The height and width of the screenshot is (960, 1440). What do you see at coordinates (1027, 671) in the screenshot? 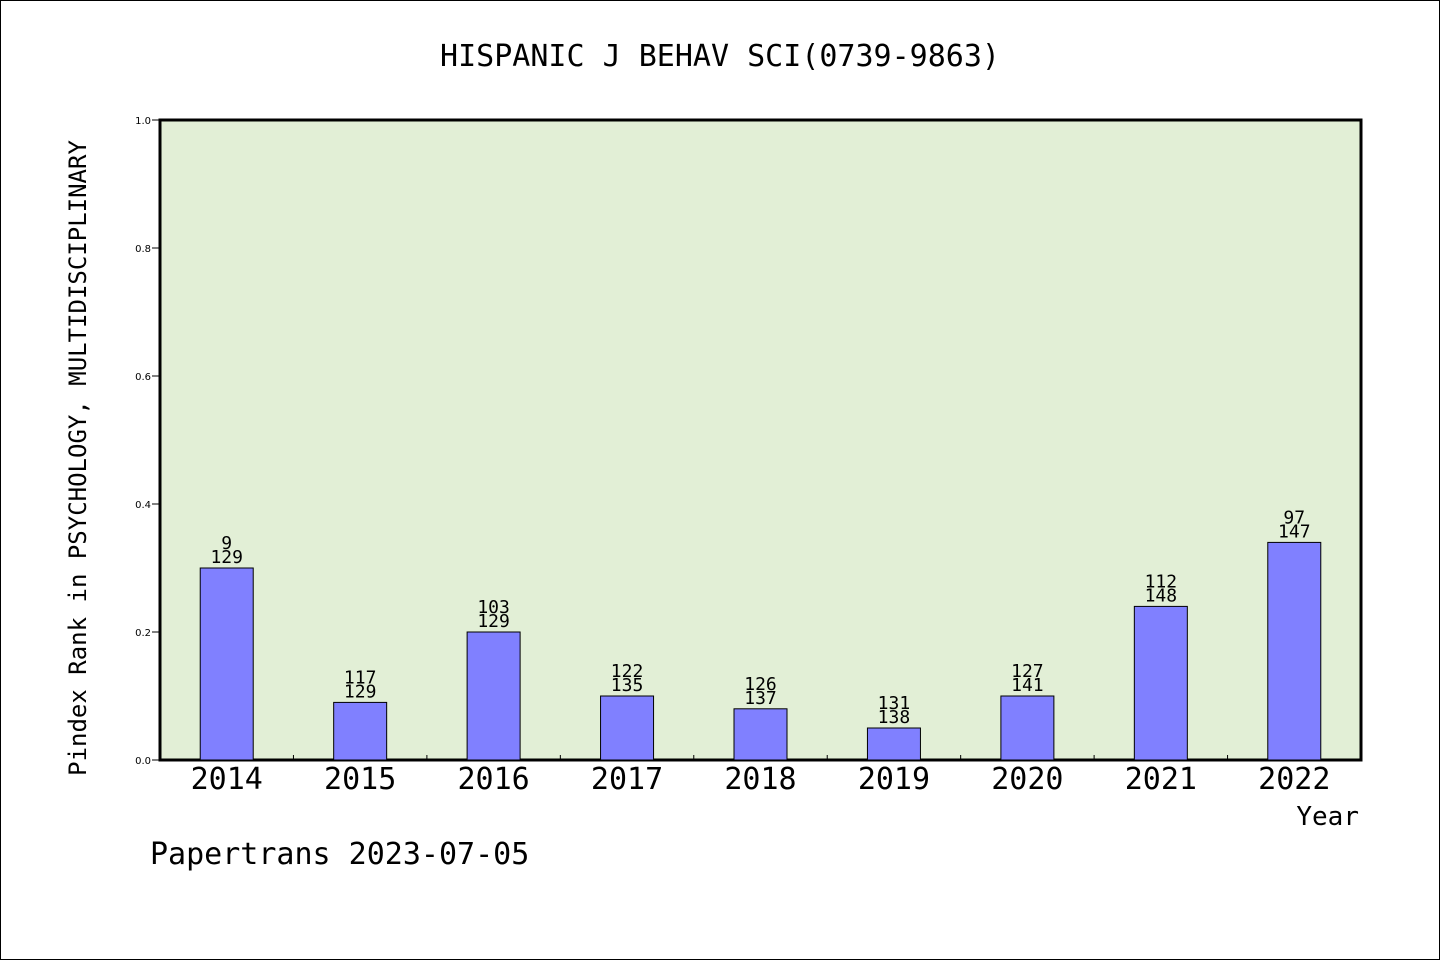
I see `bar-rank-label: 127` at bounding box center [1027, 671].